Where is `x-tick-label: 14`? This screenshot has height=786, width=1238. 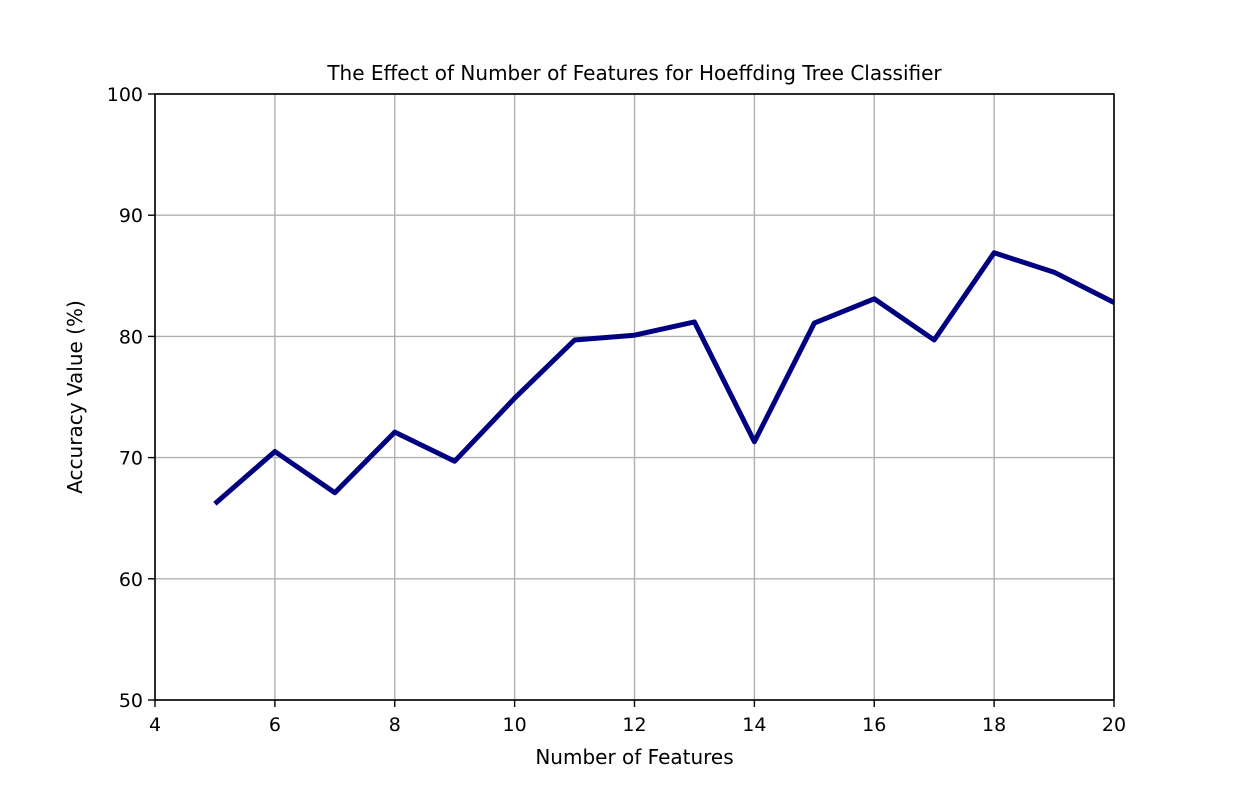 x-tick-label: 14 is located at coordinates (754, 725).